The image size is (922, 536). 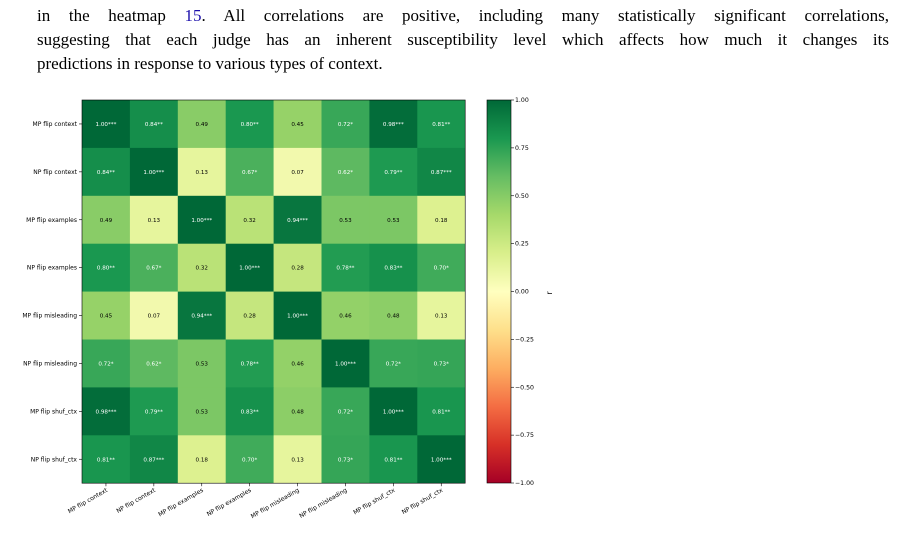 I want to click on figure-reference-link: 15, so click(x=193, y=15).